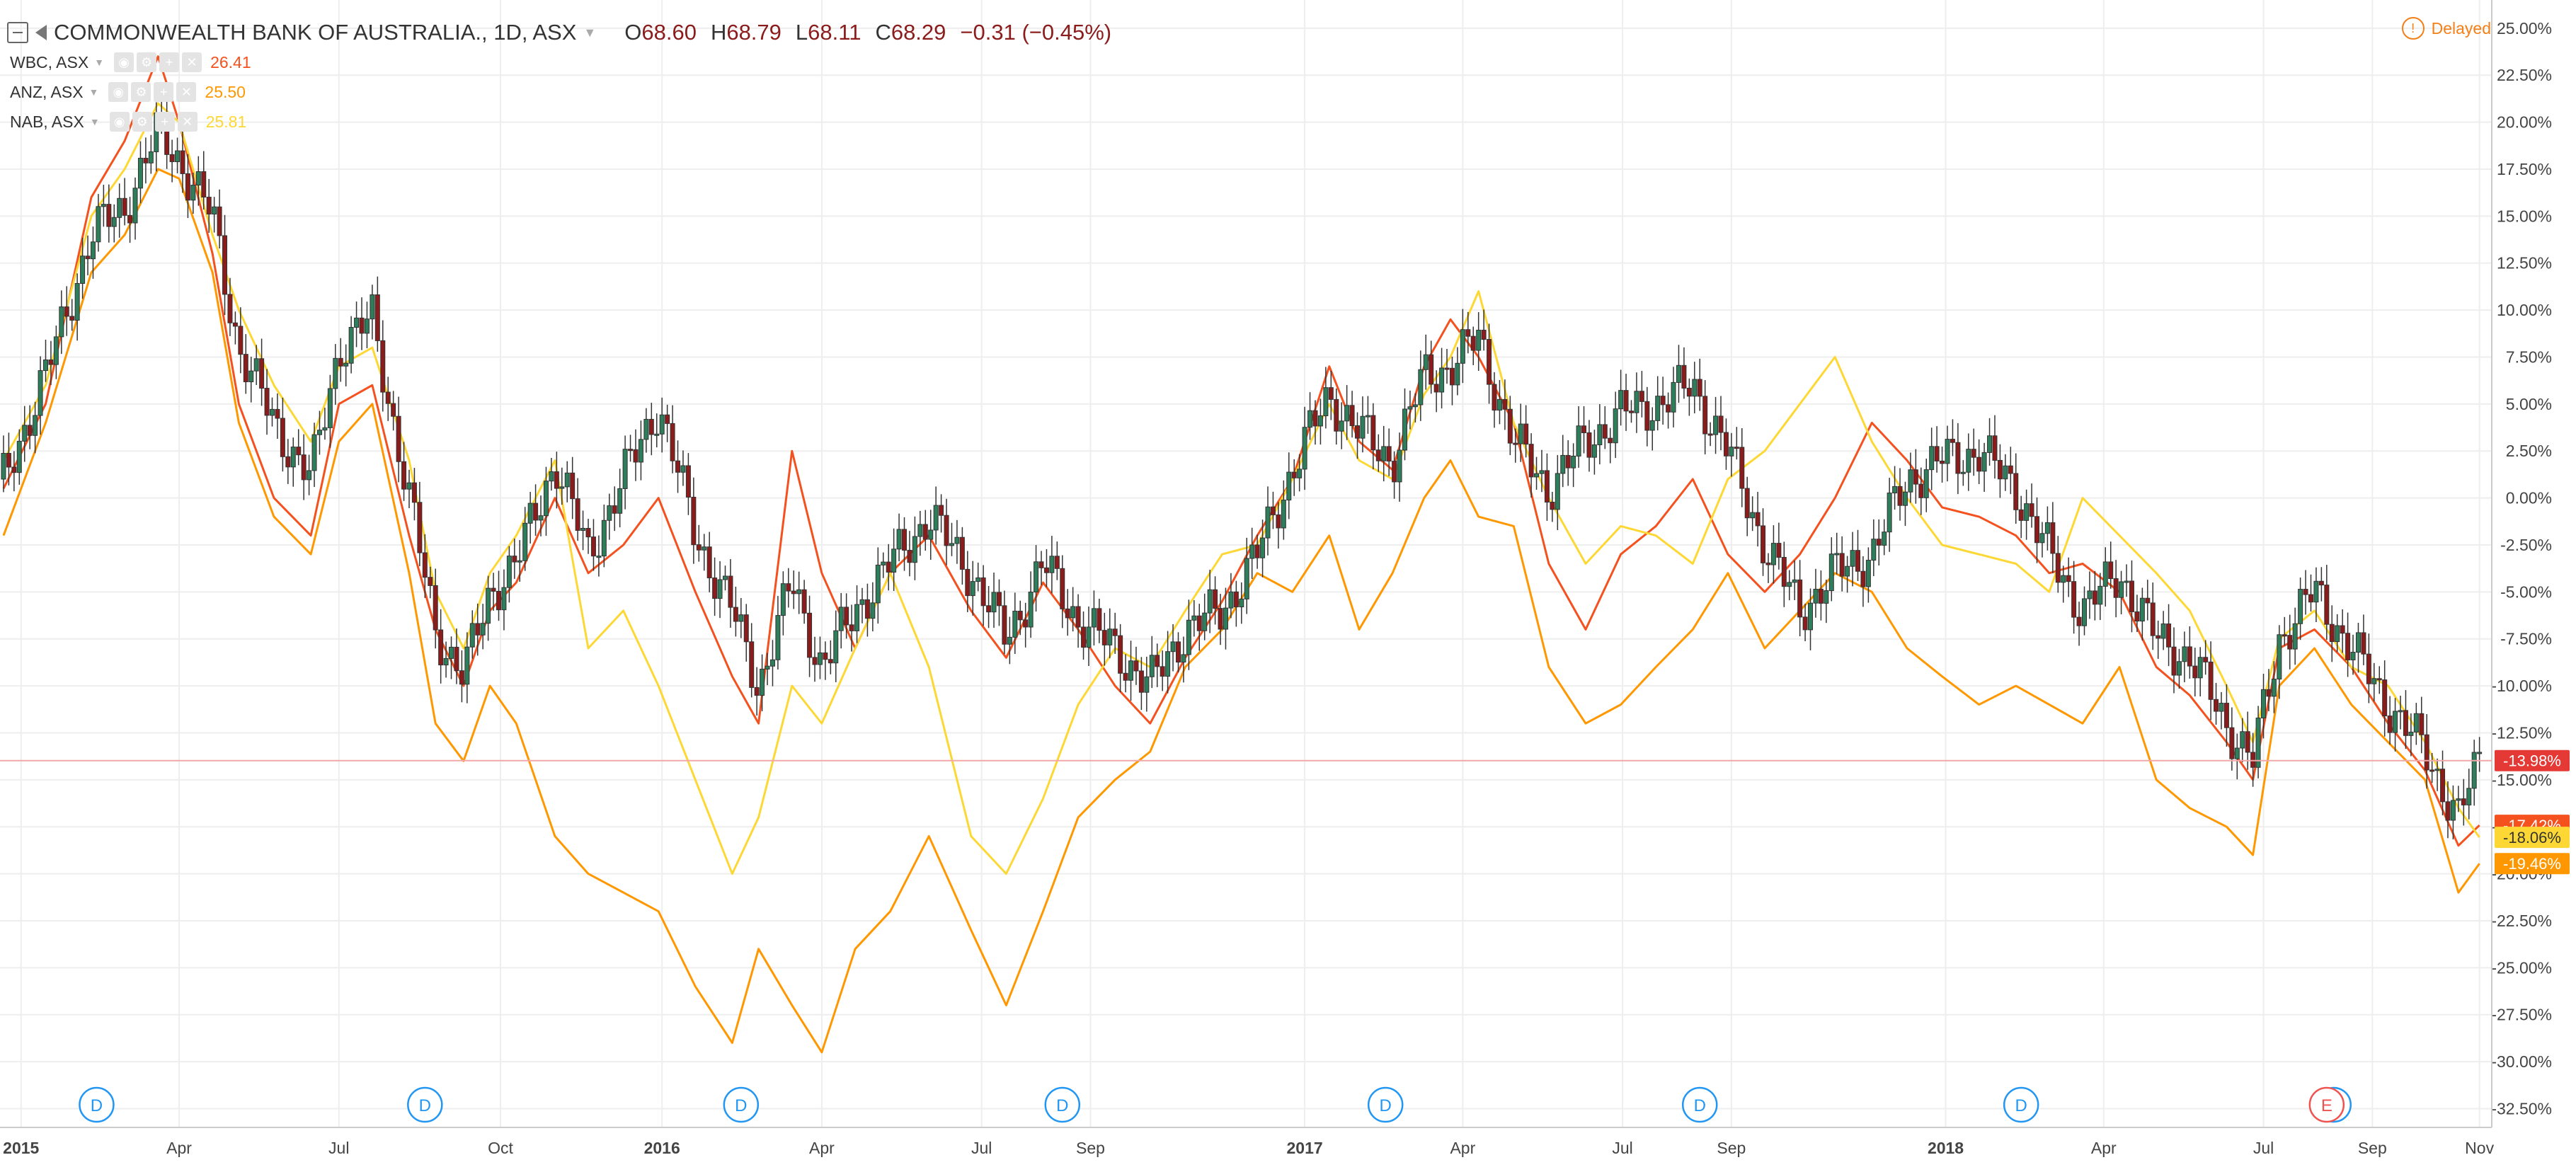 This screenshot has width=2576, height=1172. What do you see at coordinates (2524, 169) in the screenshot?
I see `y-tick-label: 17.50%` at bounding box center [2524, 169].